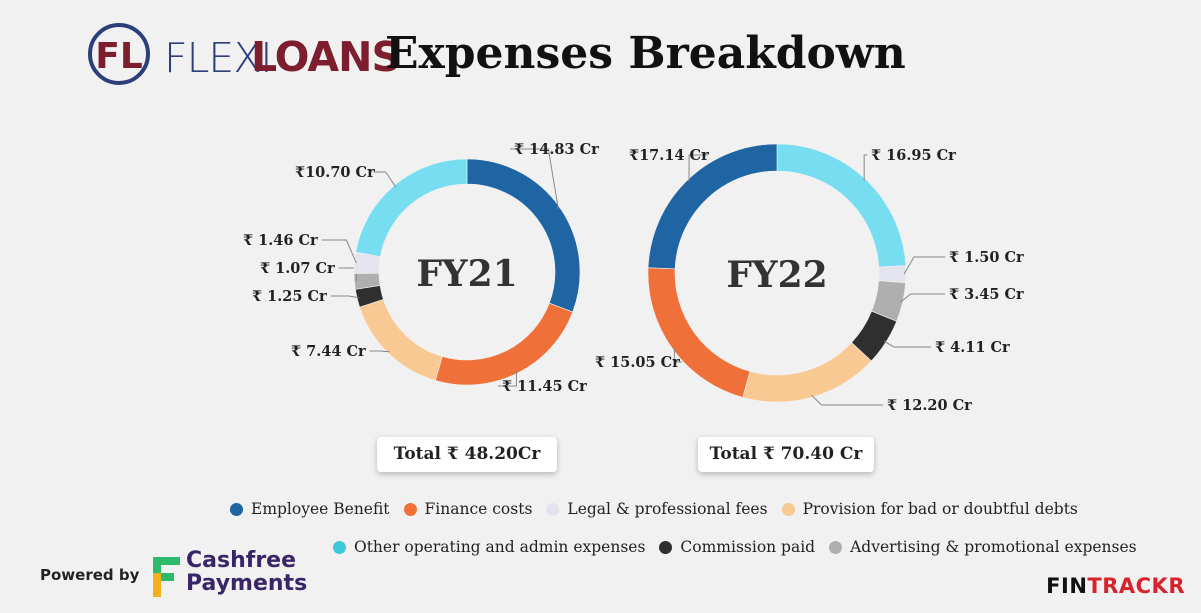  Describe the element at coordinates (667, 509) in the screenshot. I see `legend-label-legal-professional-fees: Legal & professional fees` at that location.